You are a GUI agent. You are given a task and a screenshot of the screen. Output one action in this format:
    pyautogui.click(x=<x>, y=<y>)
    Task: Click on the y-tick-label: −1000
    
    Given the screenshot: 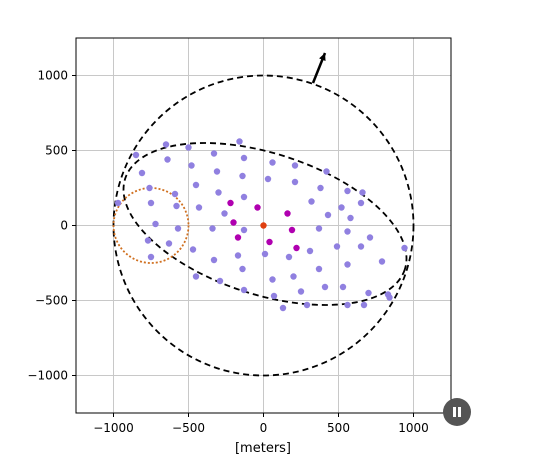 What is the action you would take?
    pyautogui.click(x=47, y=376)
    